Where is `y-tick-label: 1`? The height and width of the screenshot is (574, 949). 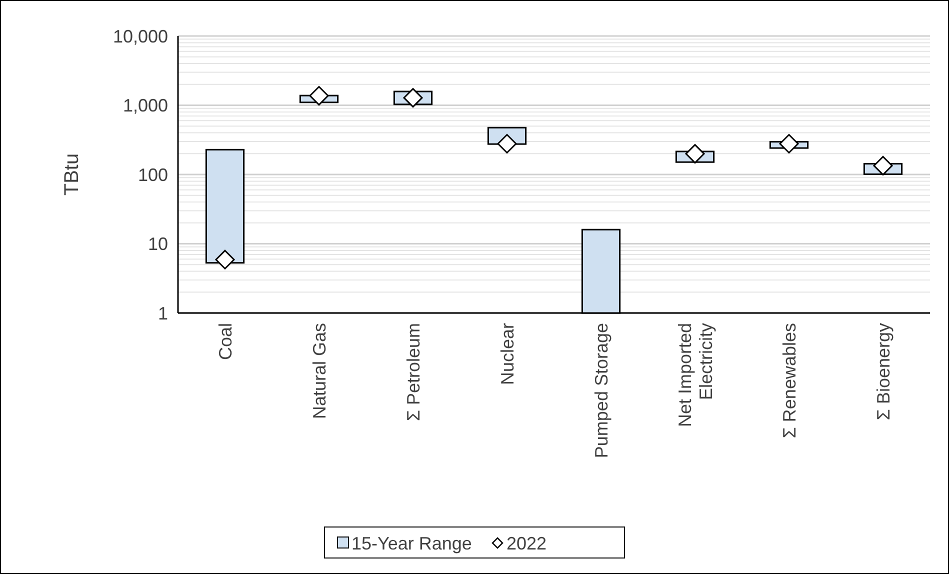
y-tick-label: 1 is located at coordinates (163, 313).